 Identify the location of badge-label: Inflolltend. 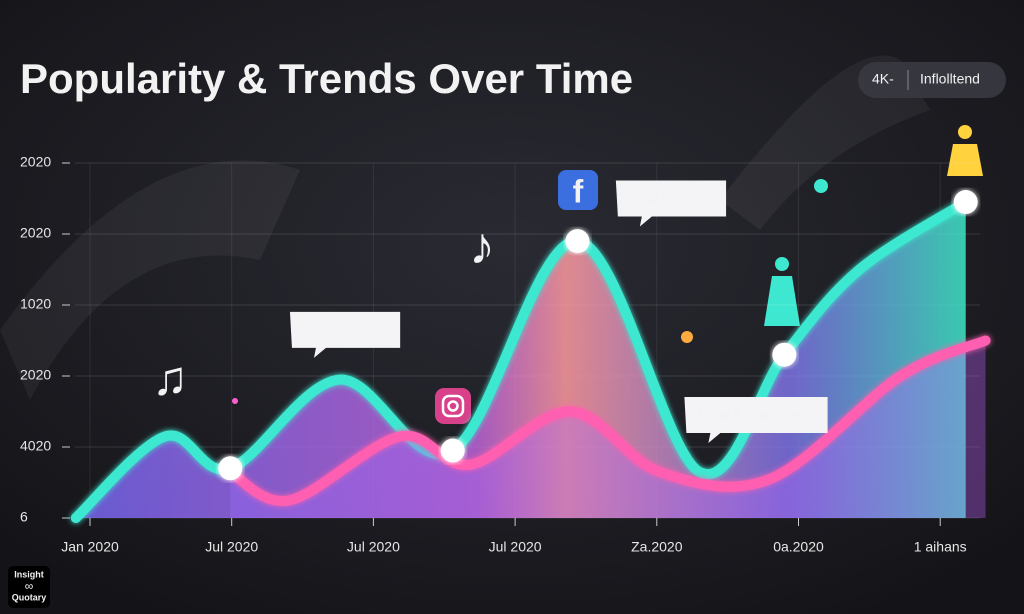
(950, 79).